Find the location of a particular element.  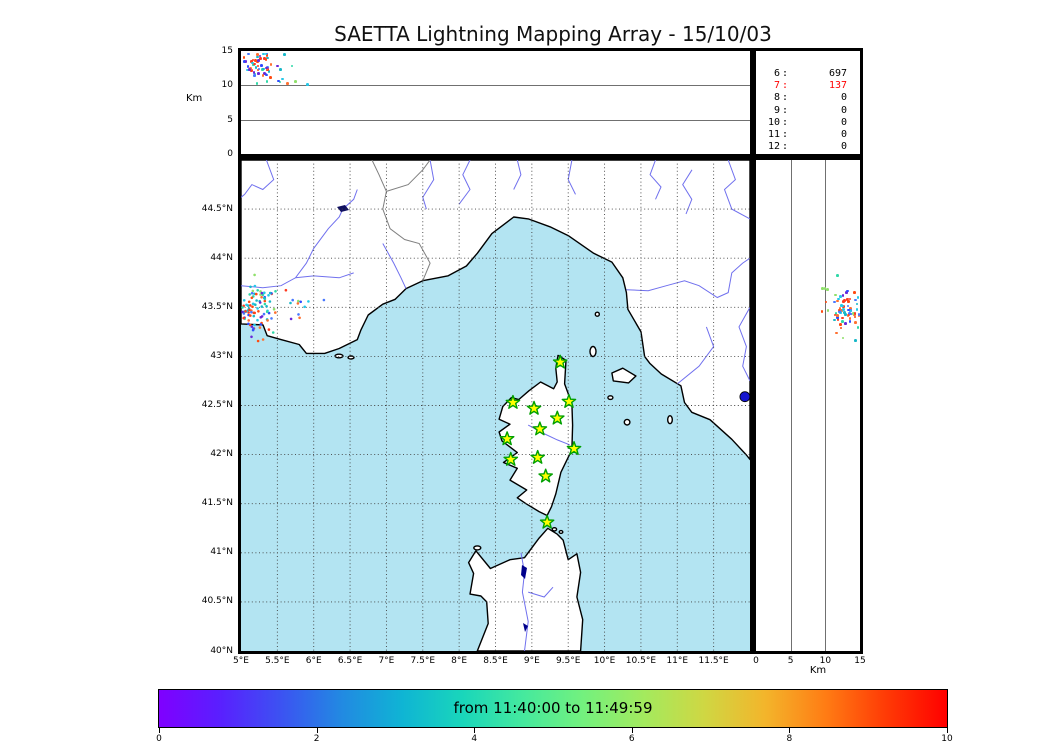

map-lon-tick-label: 9.5°E is located at coordinates (568, 661).